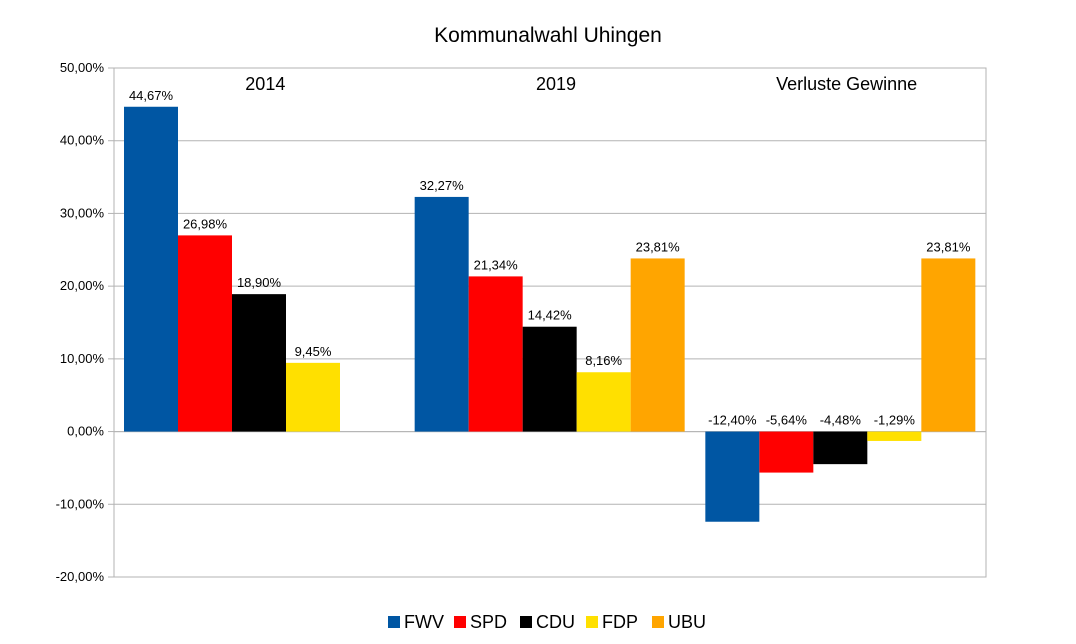  What do you see at coordinates (687, 622) in the screenshot?
I see `legend-label-ubu: UBU` at bounding box center [687, 622].